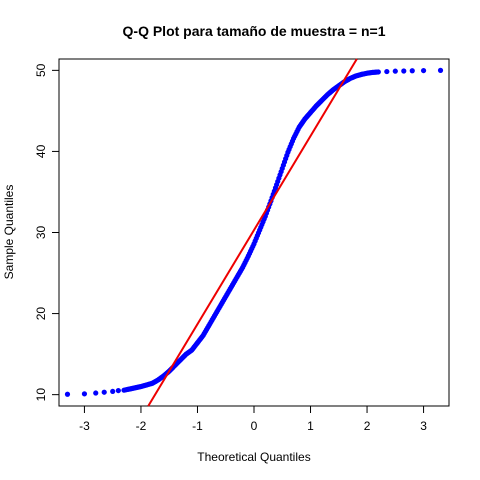  I want to click on y-axis: 10 20 30 40 50, so click(47, 232).